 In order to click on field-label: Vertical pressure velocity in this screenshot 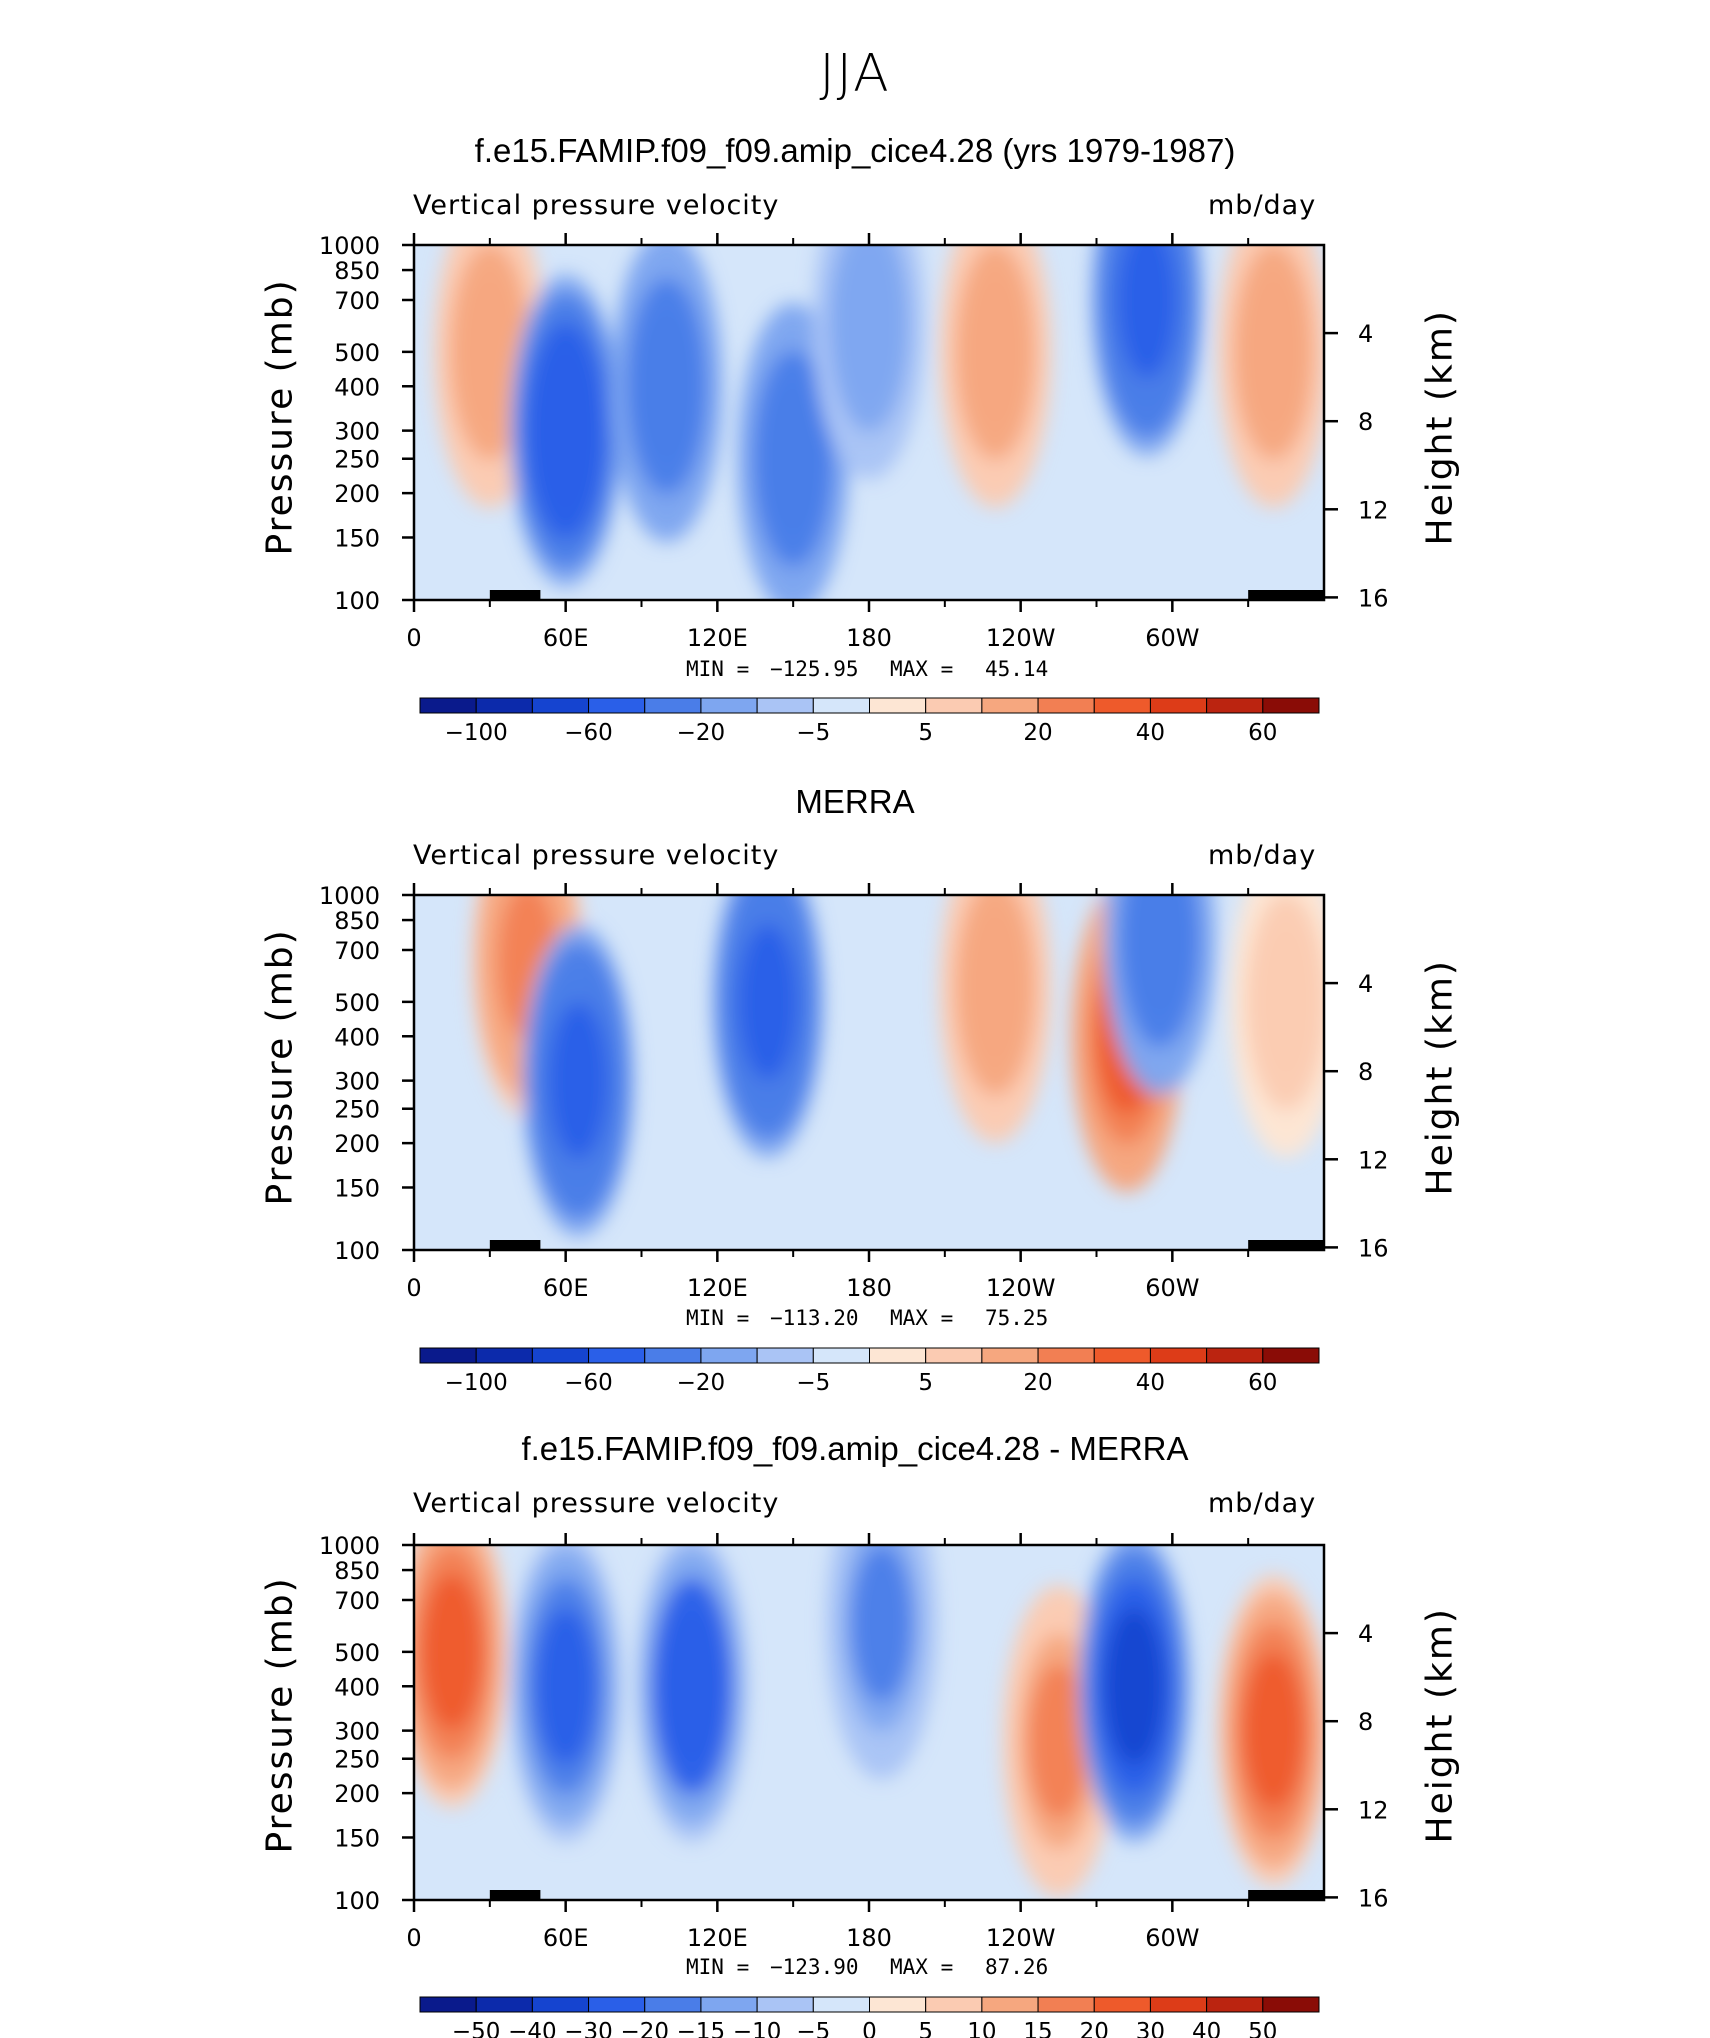, I will do `click(596, 205)`.